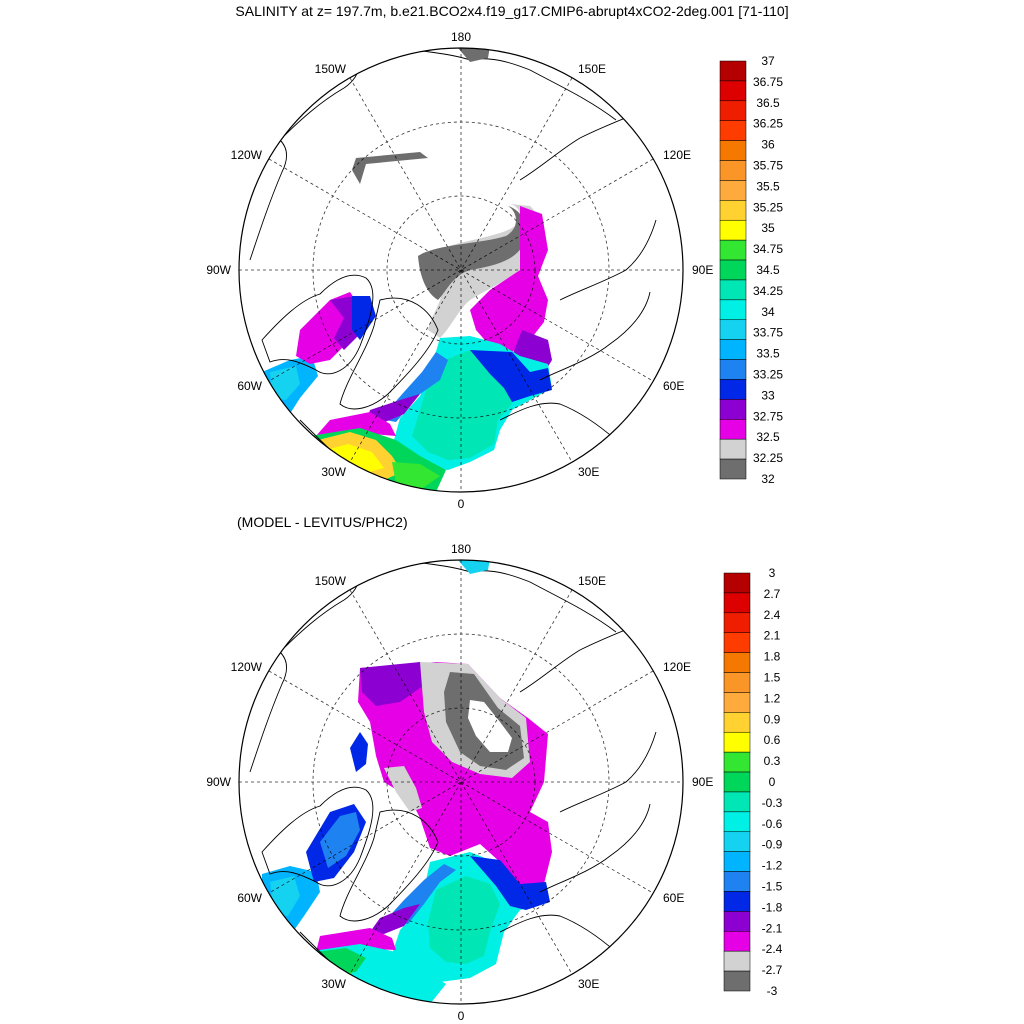  Describe the element at coordinates (768, 166) in the screenshot. I see `colorbar-label: 35.75` at that location.